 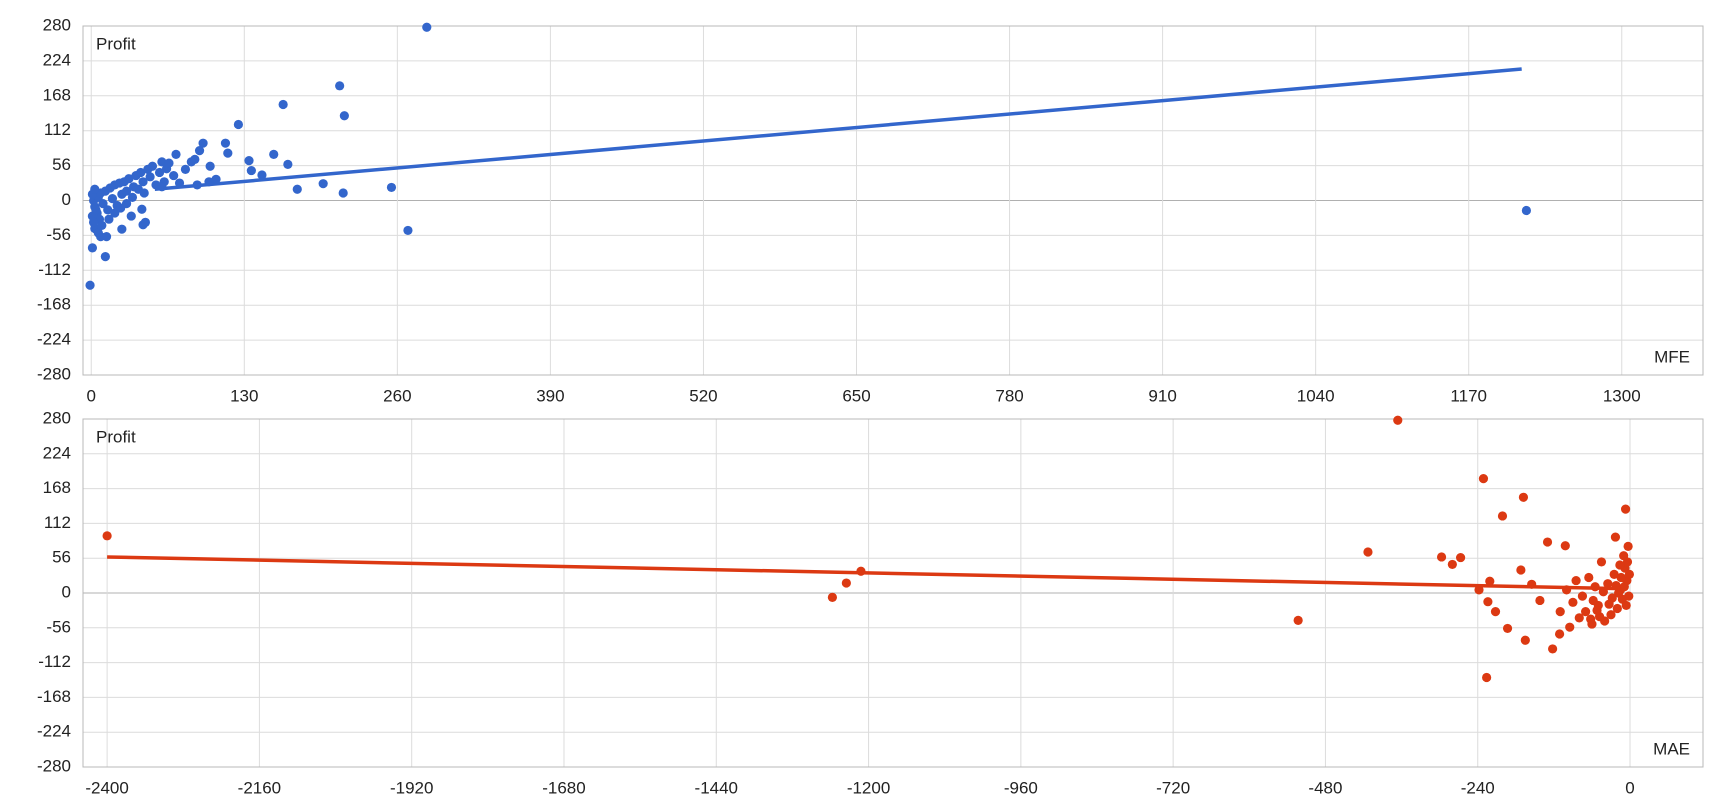 I want to click on y-tick-label: 112, so click(x=57, y=129).